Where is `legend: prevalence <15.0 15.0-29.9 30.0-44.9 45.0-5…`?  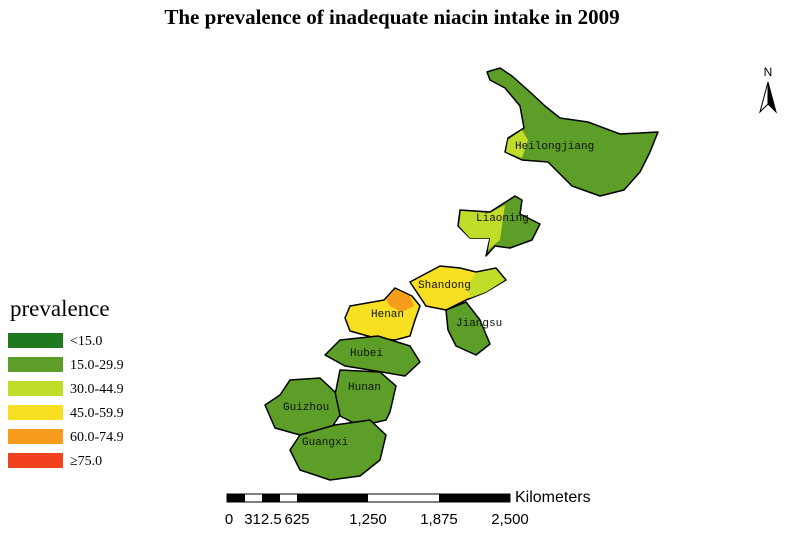
legend: prevalence <15.0 15.0-29.9 30.0-44.9 45.0-5… is located at coordinates (66, 382).